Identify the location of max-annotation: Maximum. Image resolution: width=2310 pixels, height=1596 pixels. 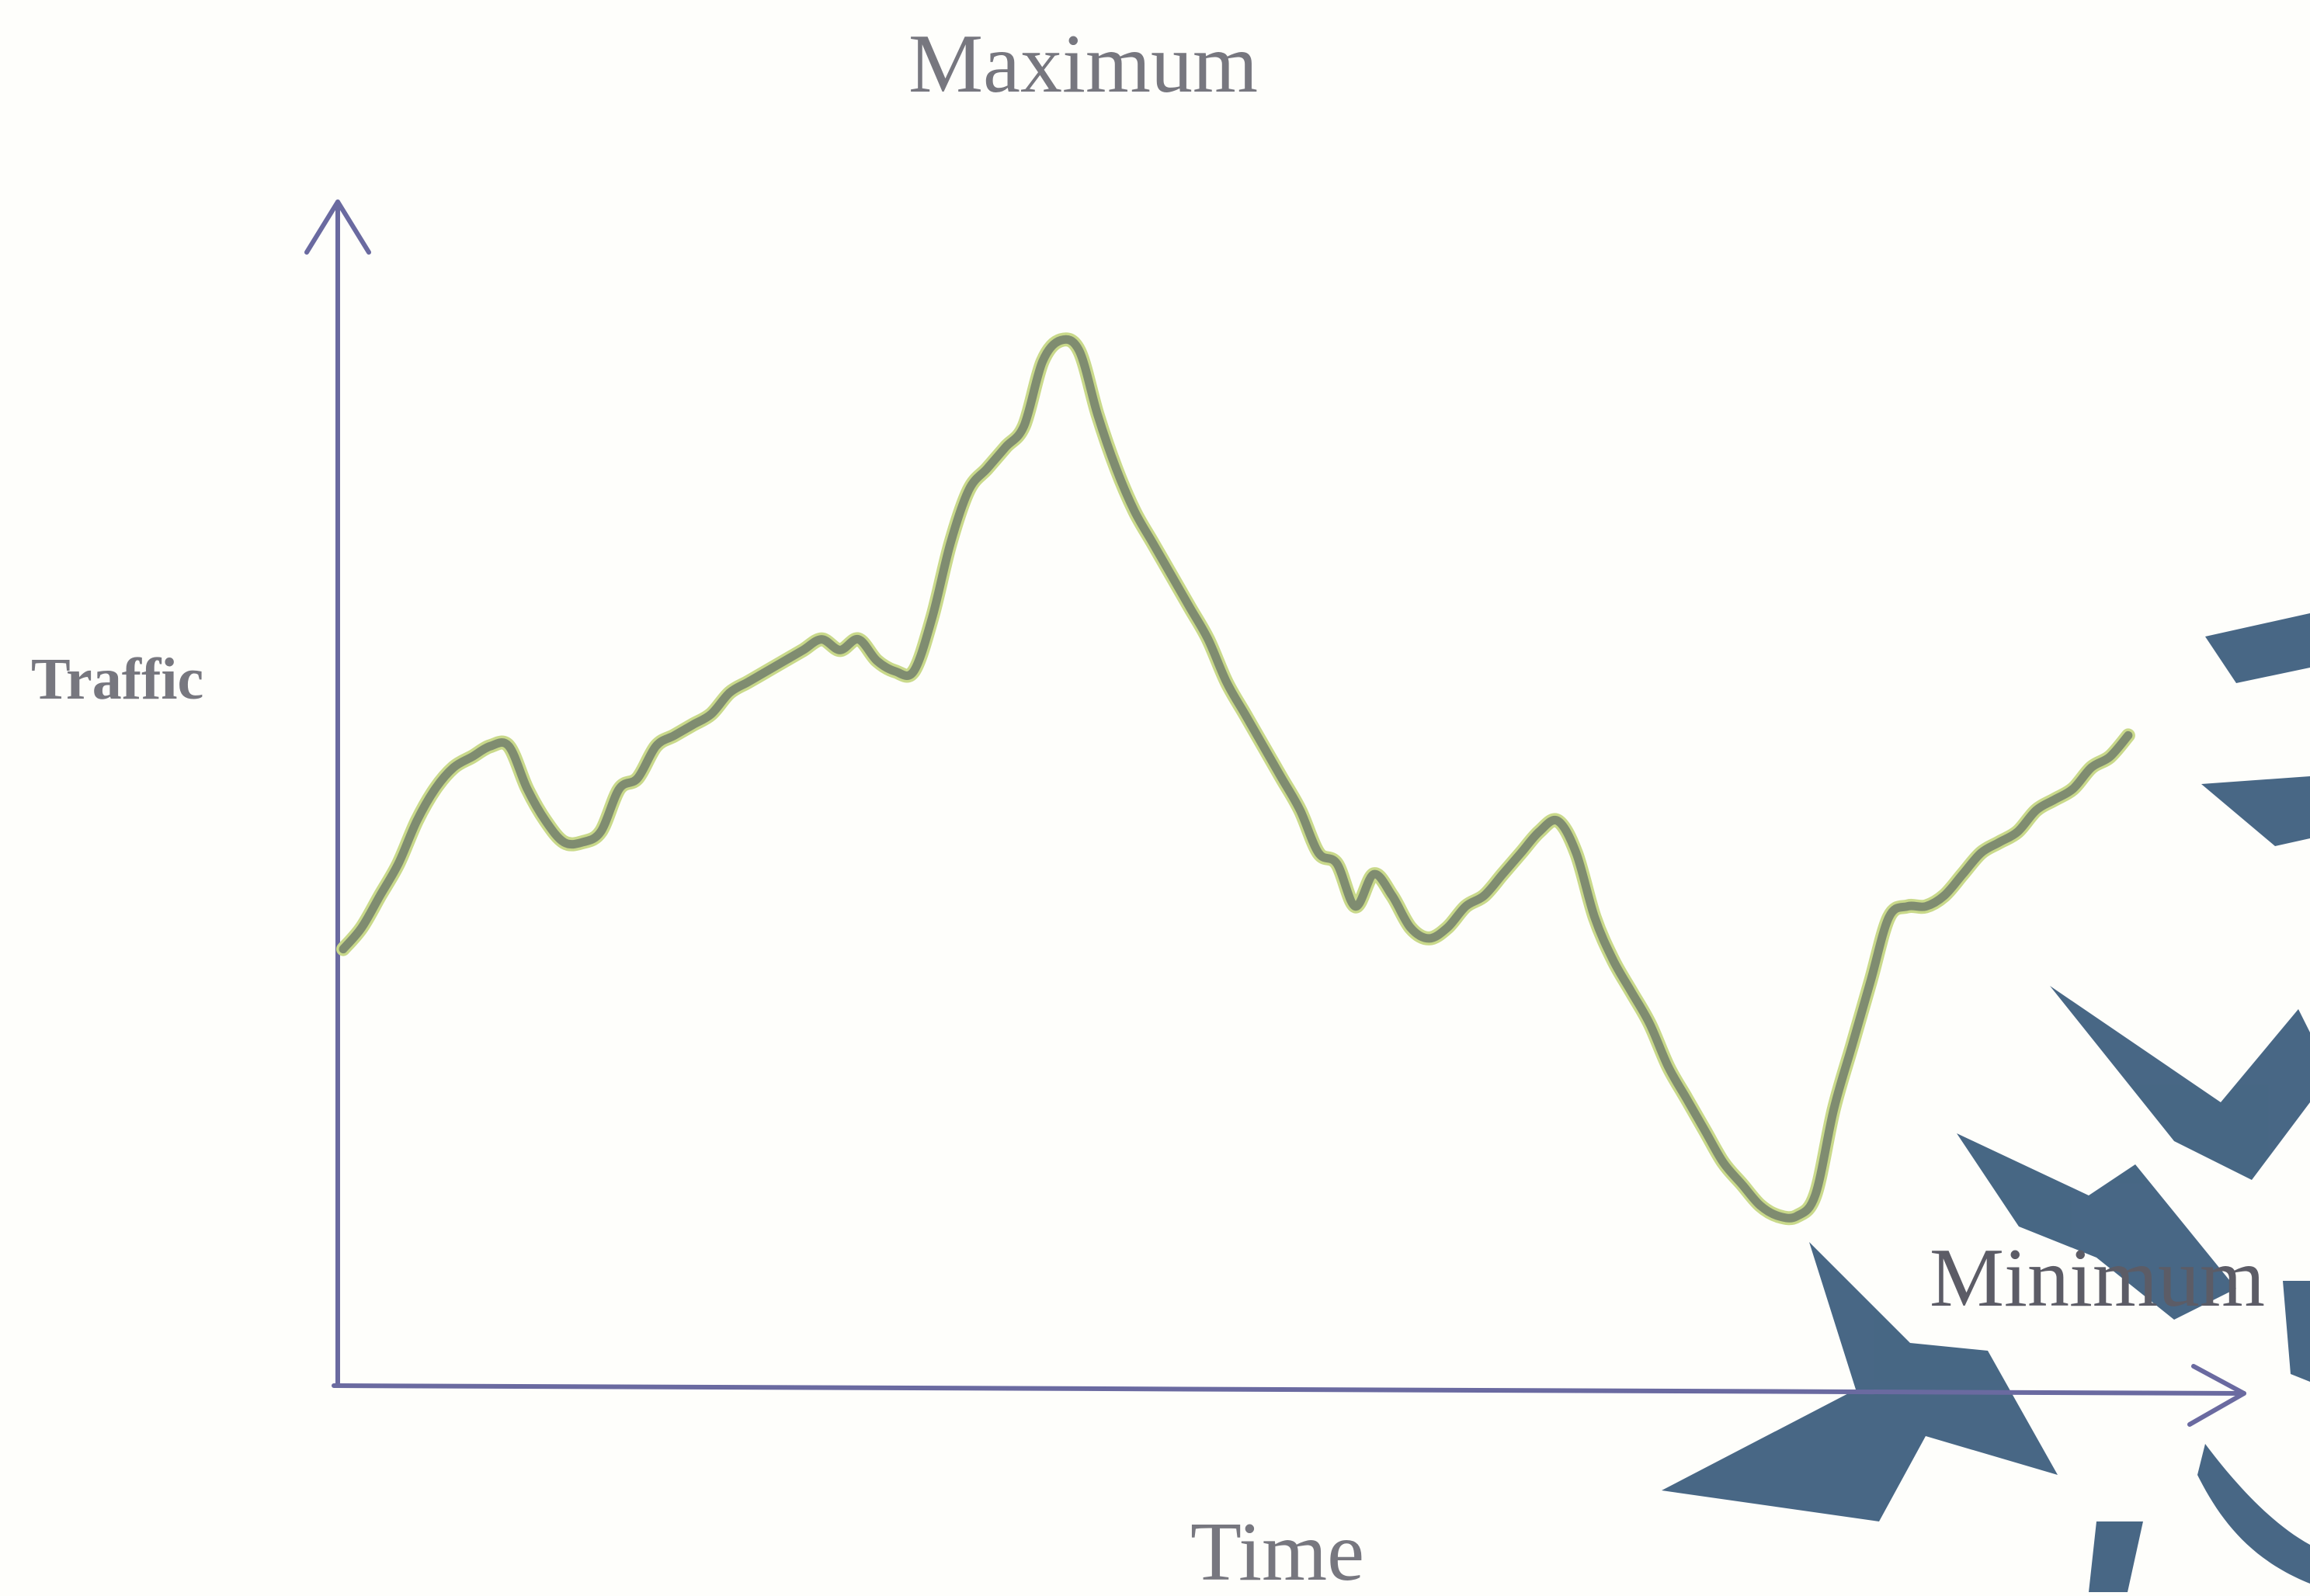
(1083, 64).